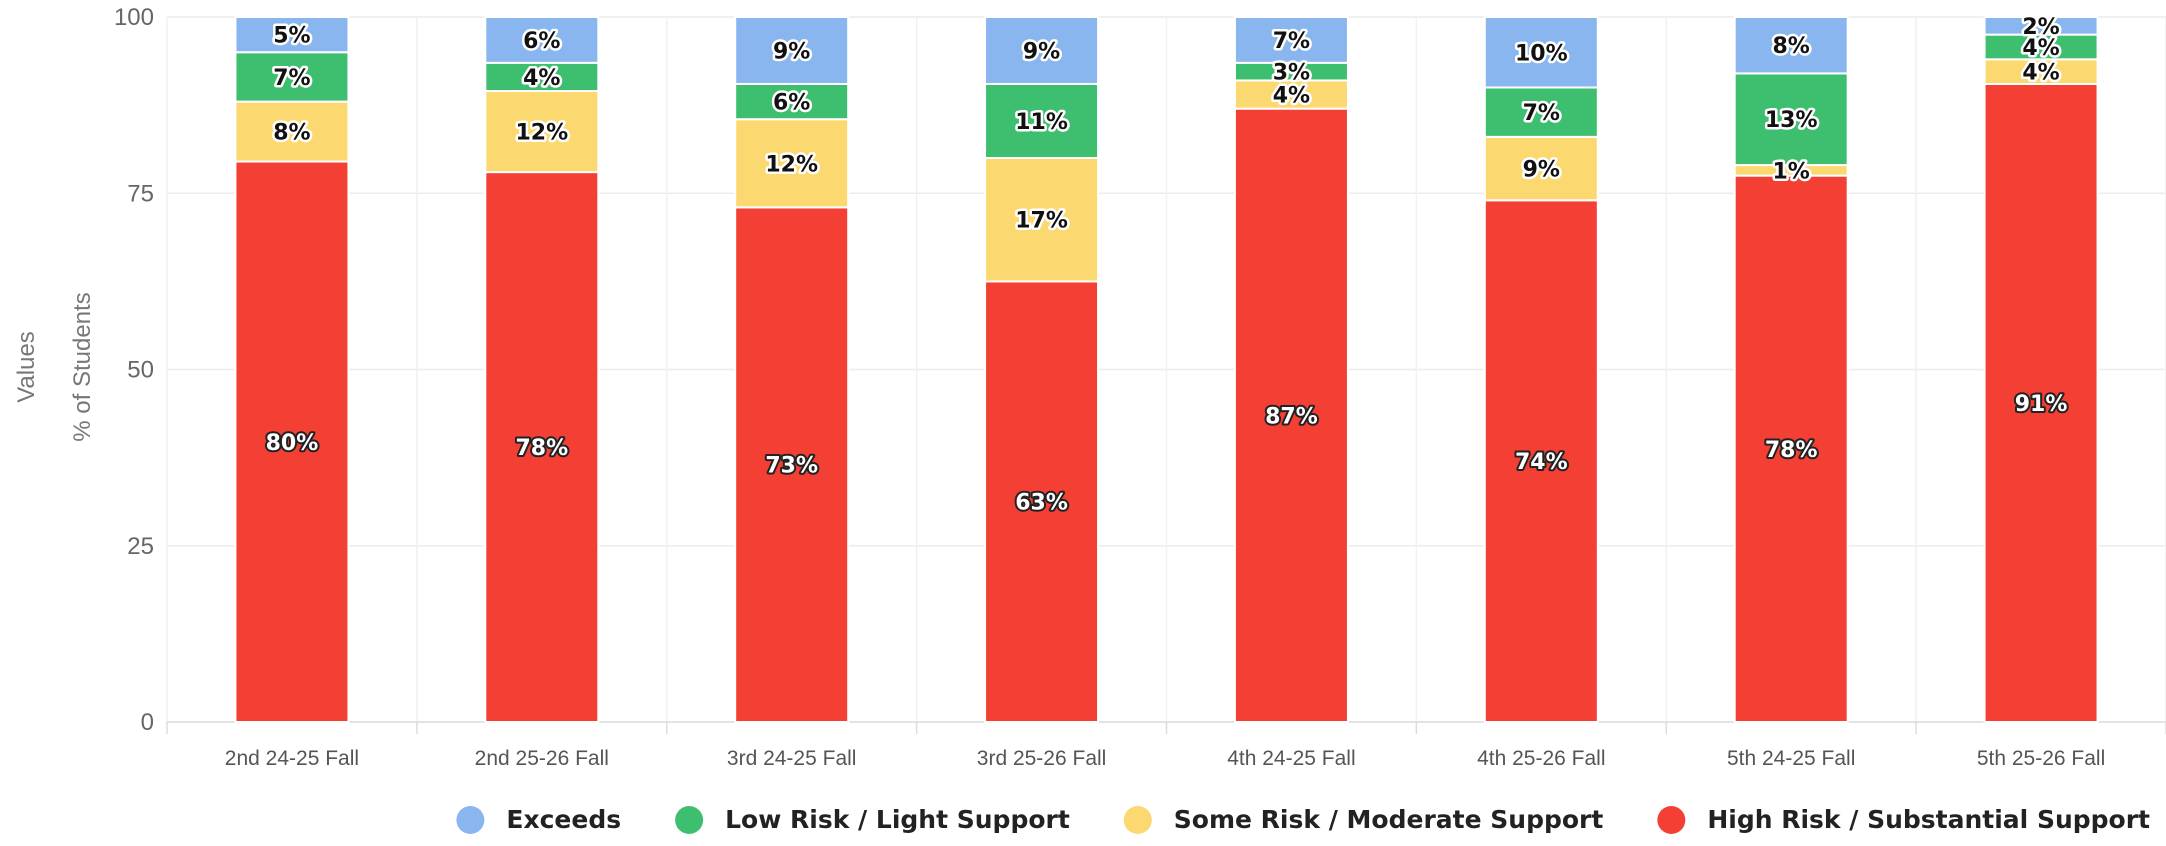  I want to click on data-label: 13%, so click(1791, 120).